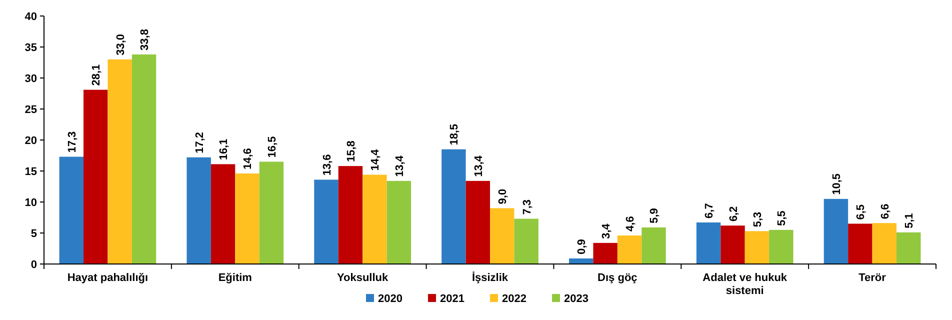 The image size is (952, 320). What do you see at coordinates (710, 210) in the screenshot?
I see `data-label: 6,7` at bounding box center [710, 210].